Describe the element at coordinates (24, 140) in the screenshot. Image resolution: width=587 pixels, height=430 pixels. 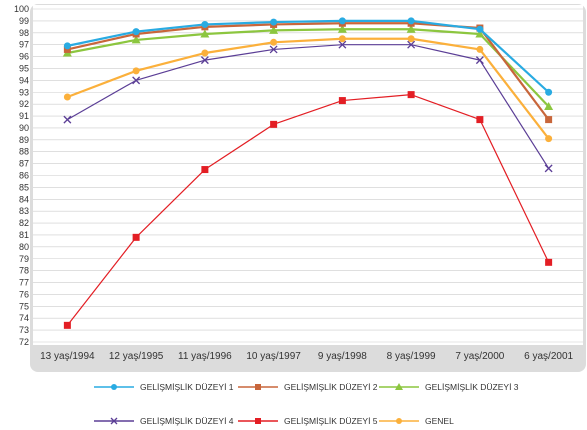
I see `y-tick-label: 89` at that location.